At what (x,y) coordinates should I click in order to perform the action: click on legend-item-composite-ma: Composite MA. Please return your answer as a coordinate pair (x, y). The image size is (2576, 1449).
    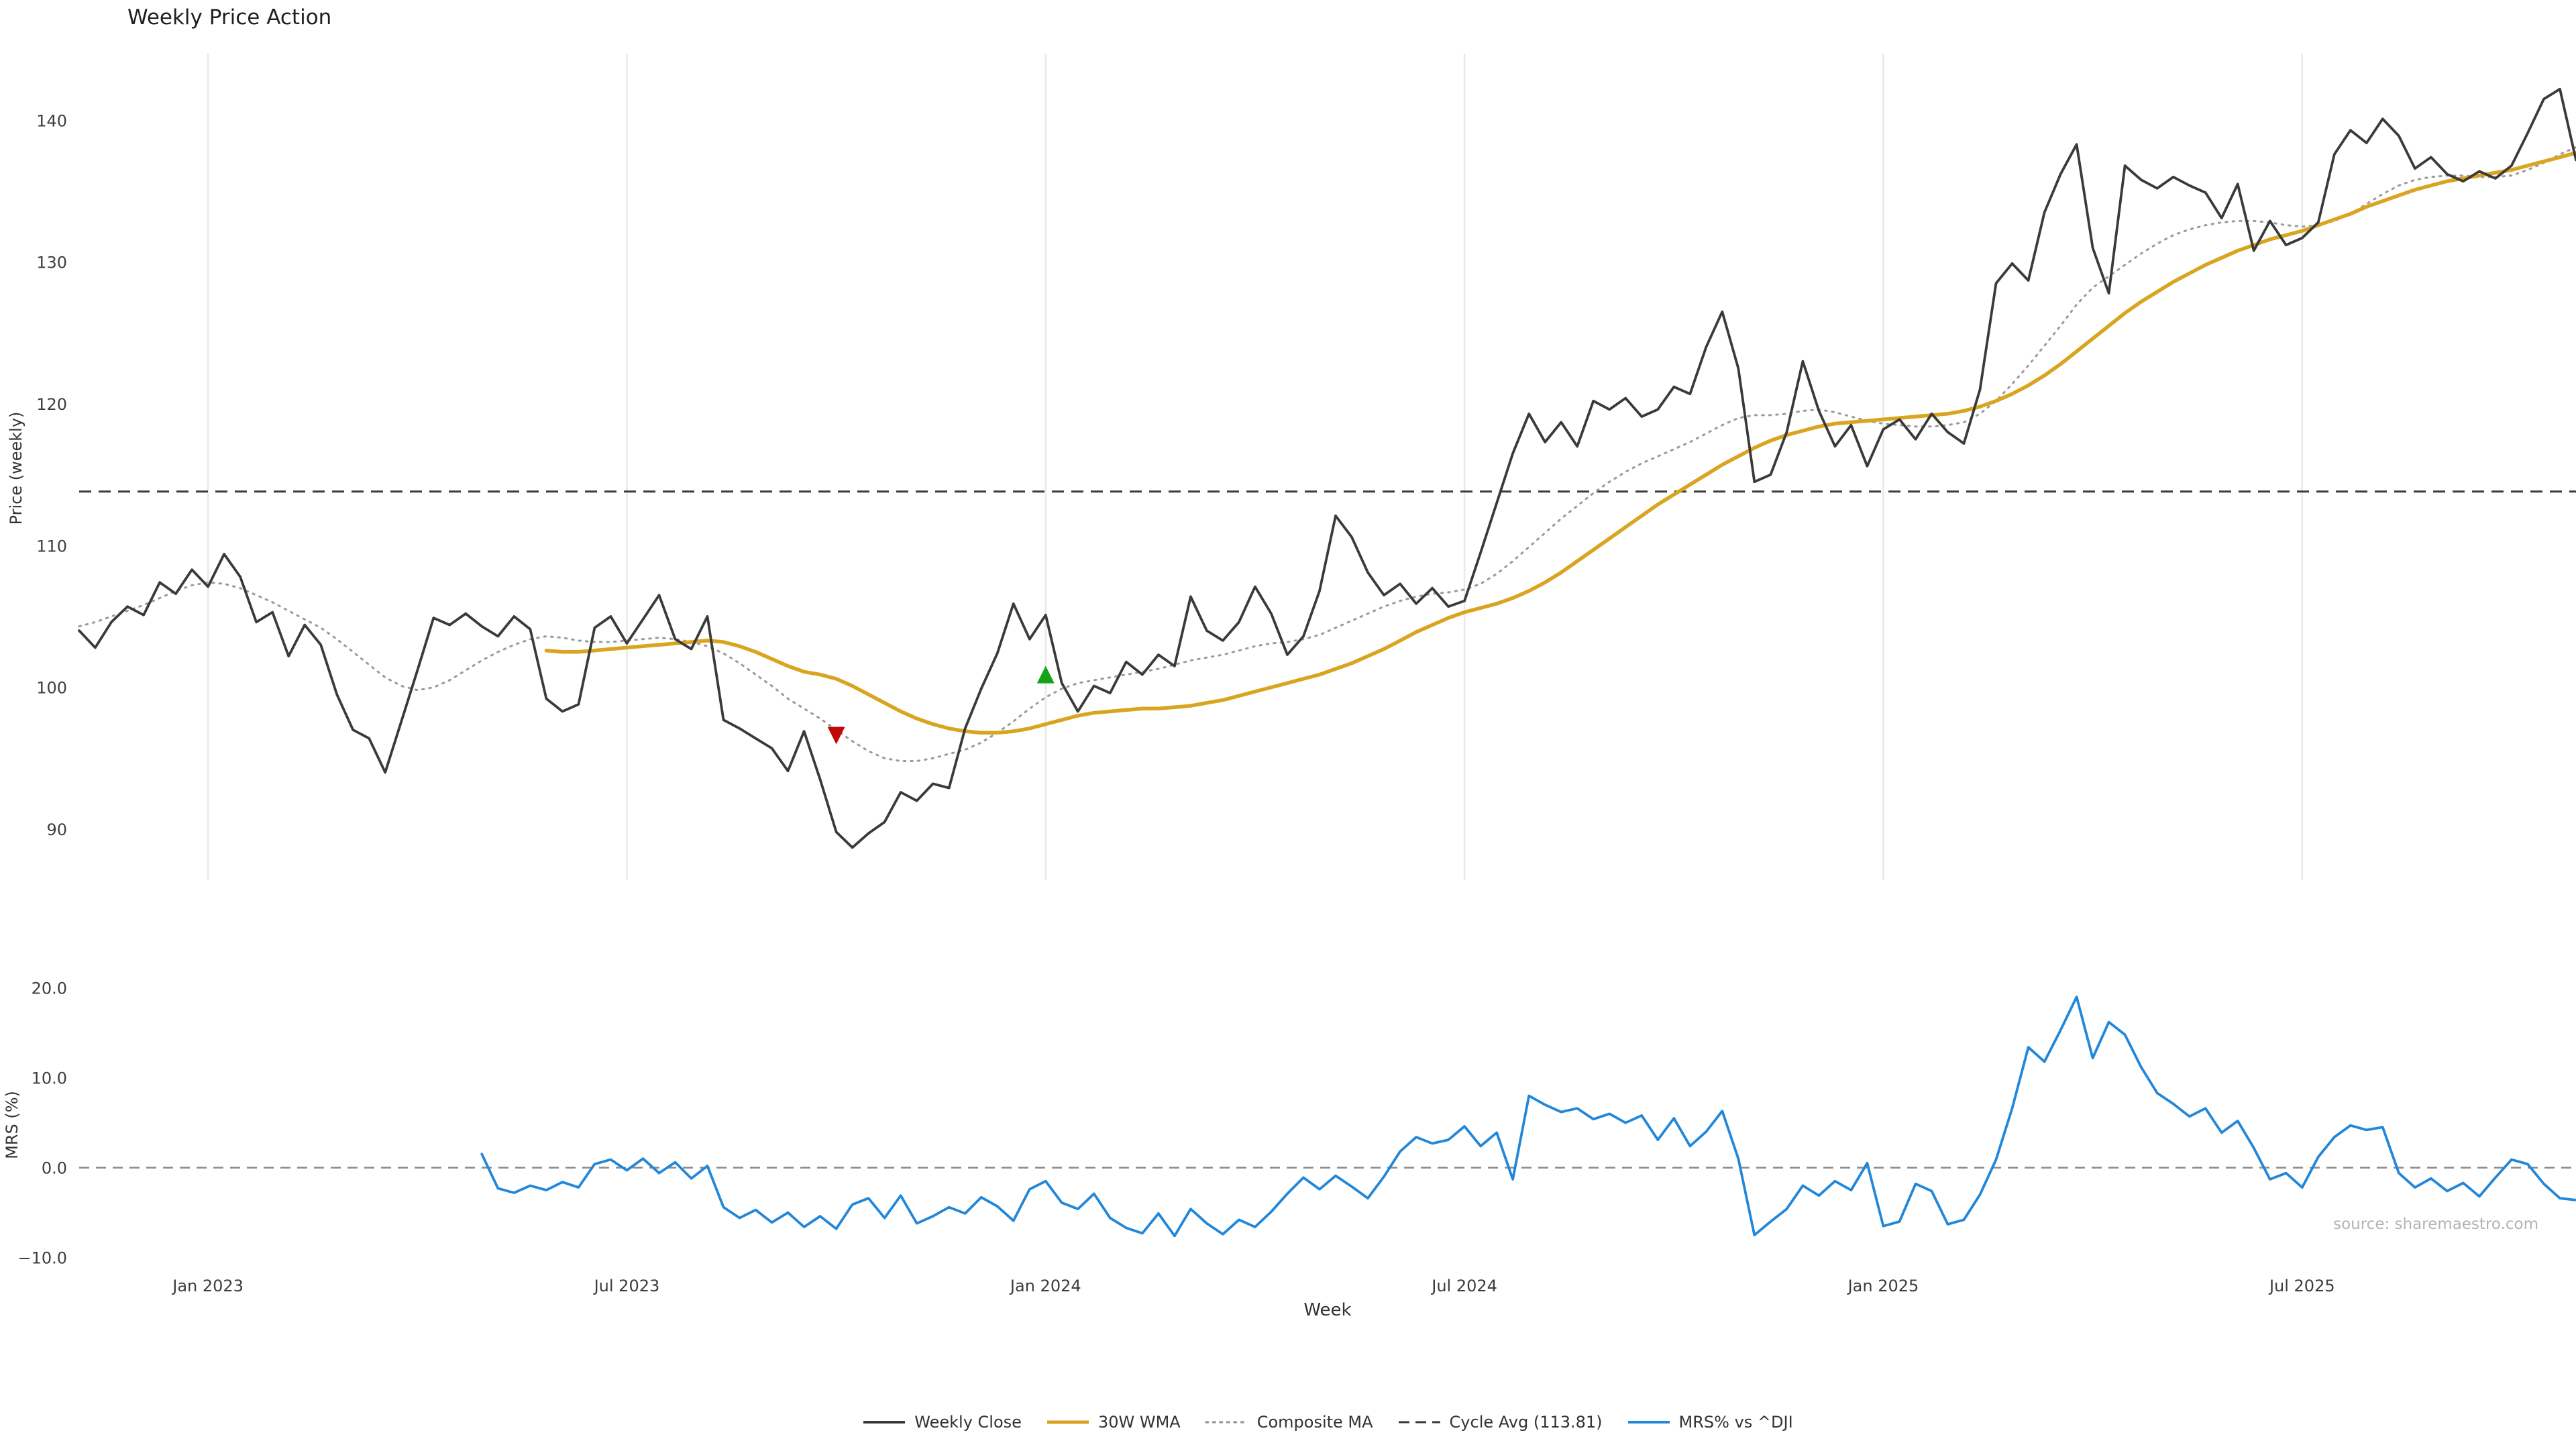
    Looking at the image, I should click on (1288, 1422).